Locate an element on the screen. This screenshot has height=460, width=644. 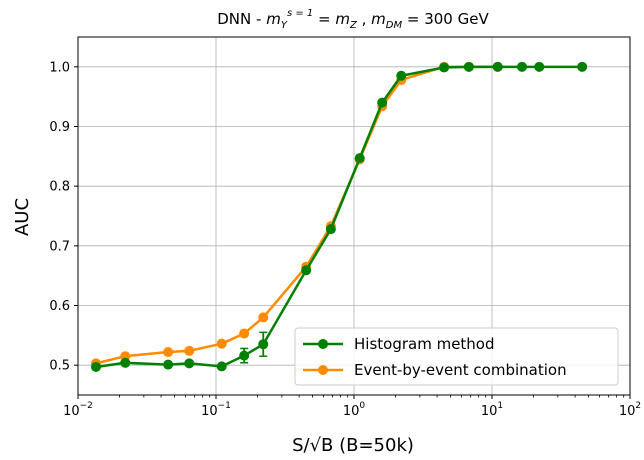
chart-title: DNN - mYs = 1 = mZ , mDM = 300 GeV is located at coordinates (353, 19).